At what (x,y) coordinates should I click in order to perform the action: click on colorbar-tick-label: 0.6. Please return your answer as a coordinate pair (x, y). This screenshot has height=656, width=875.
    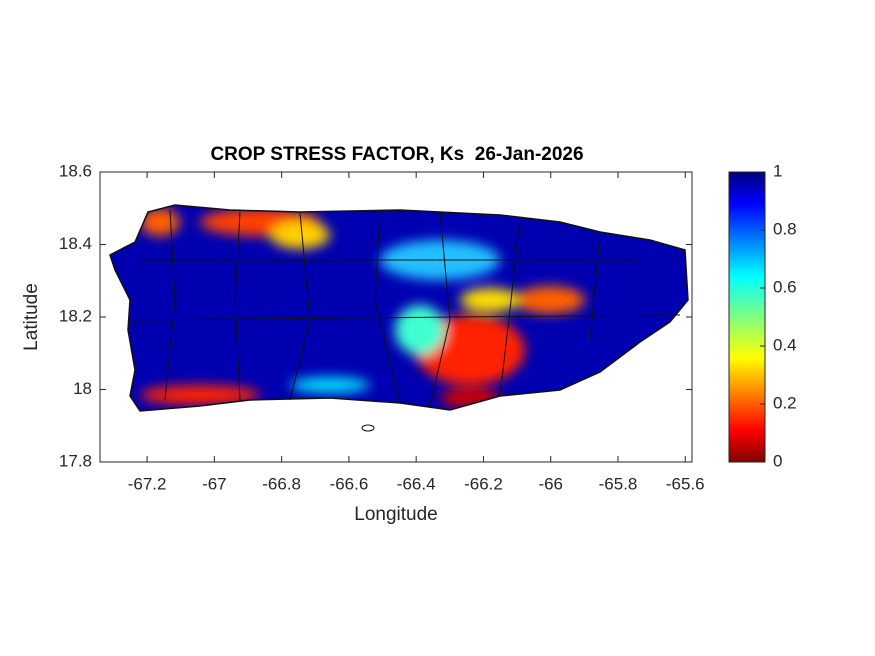
    Looking at the image, I should click on (785, 286).